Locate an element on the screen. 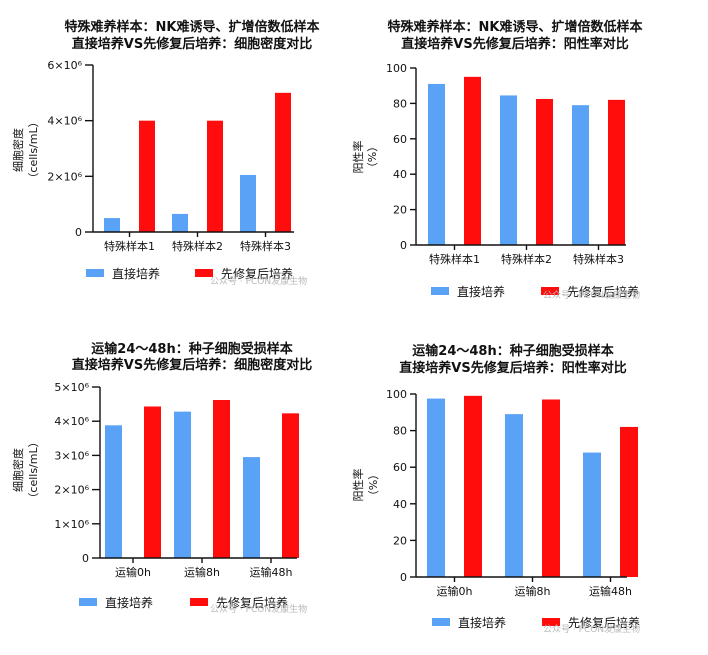 The image size is (708, 655). y-tick-label: 5×10⁶ is located at coordinates (71, 387).